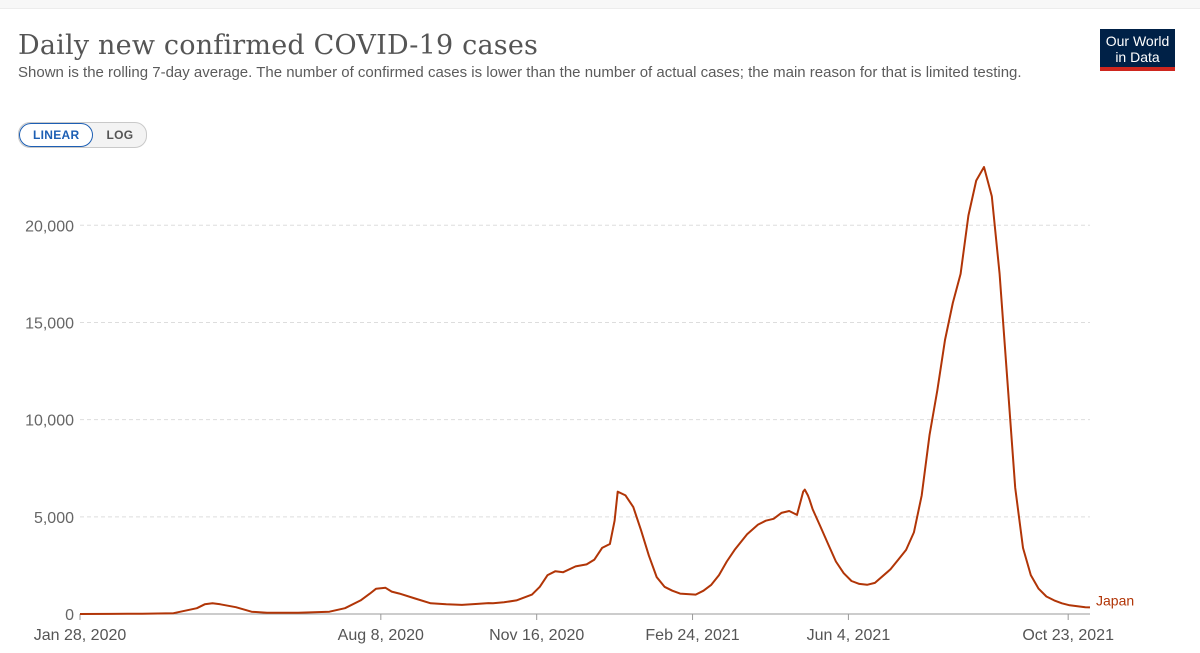 The height and width of the screenshot is (653, 1200). What do you see at coordinates (49, 226) in the screenshot?
I see `y-tick-label: 20,000` at bounding box center [49, 226].